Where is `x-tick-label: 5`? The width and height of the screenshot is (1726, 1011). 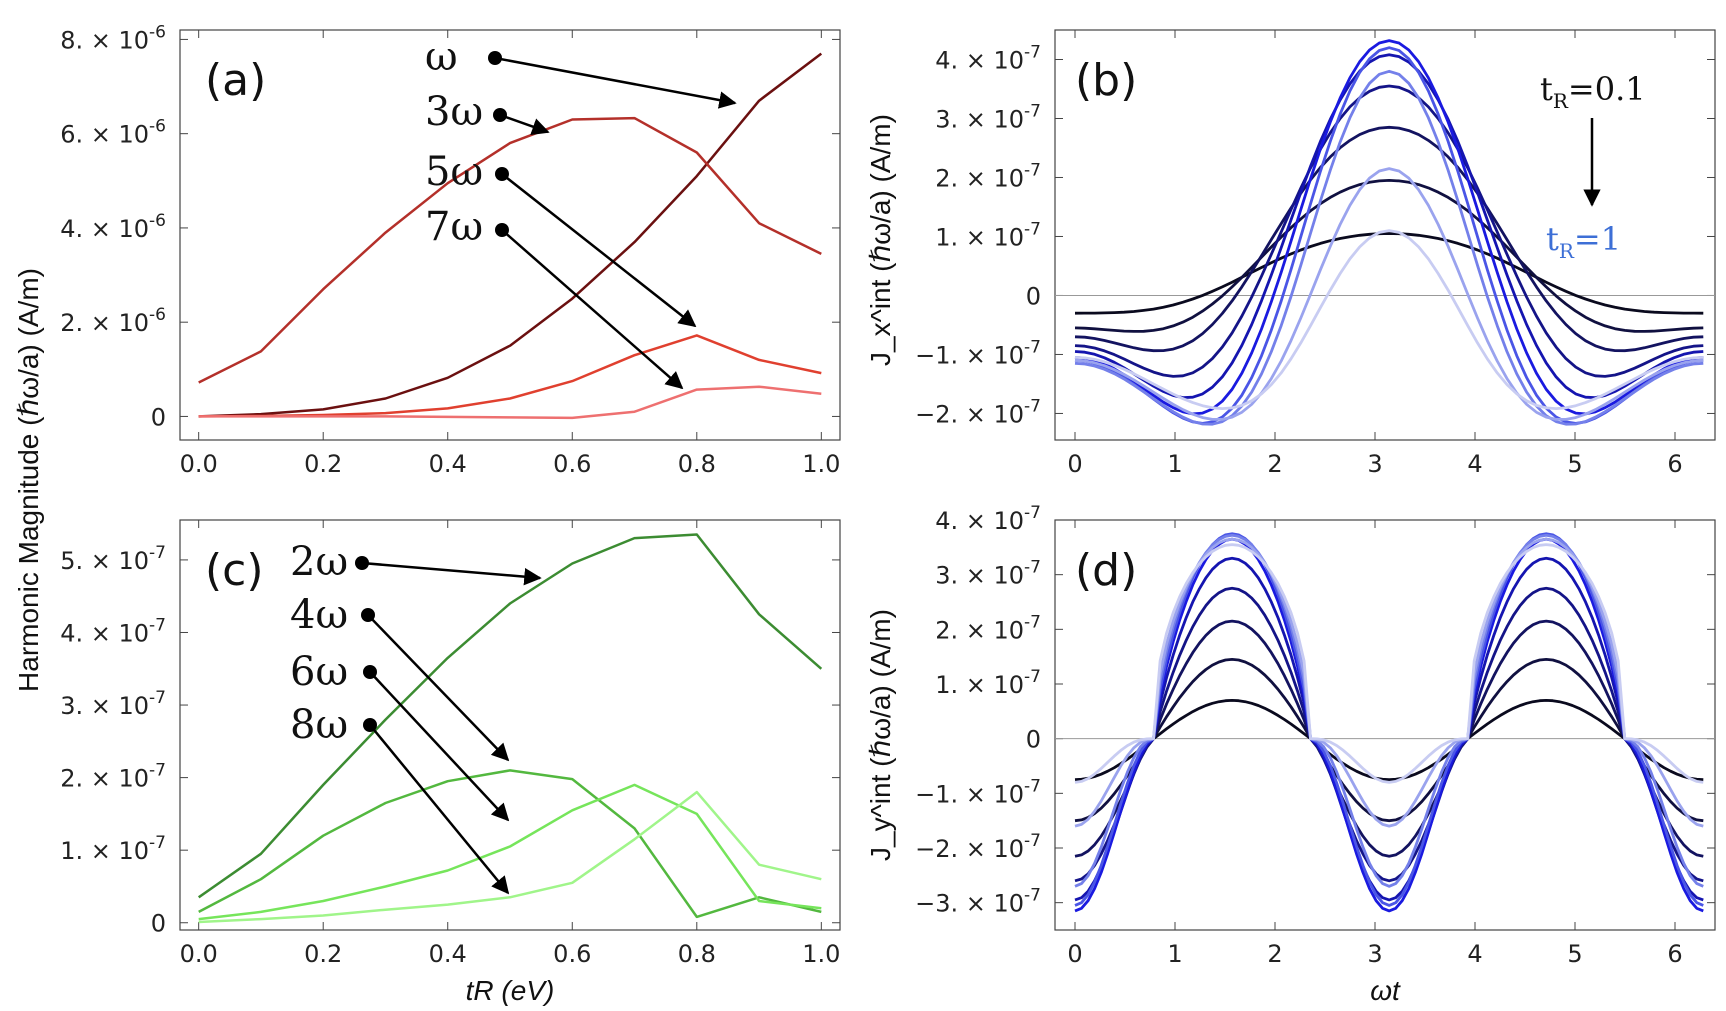 x-tick-label: 5 is located at coordinates (1574, 464).